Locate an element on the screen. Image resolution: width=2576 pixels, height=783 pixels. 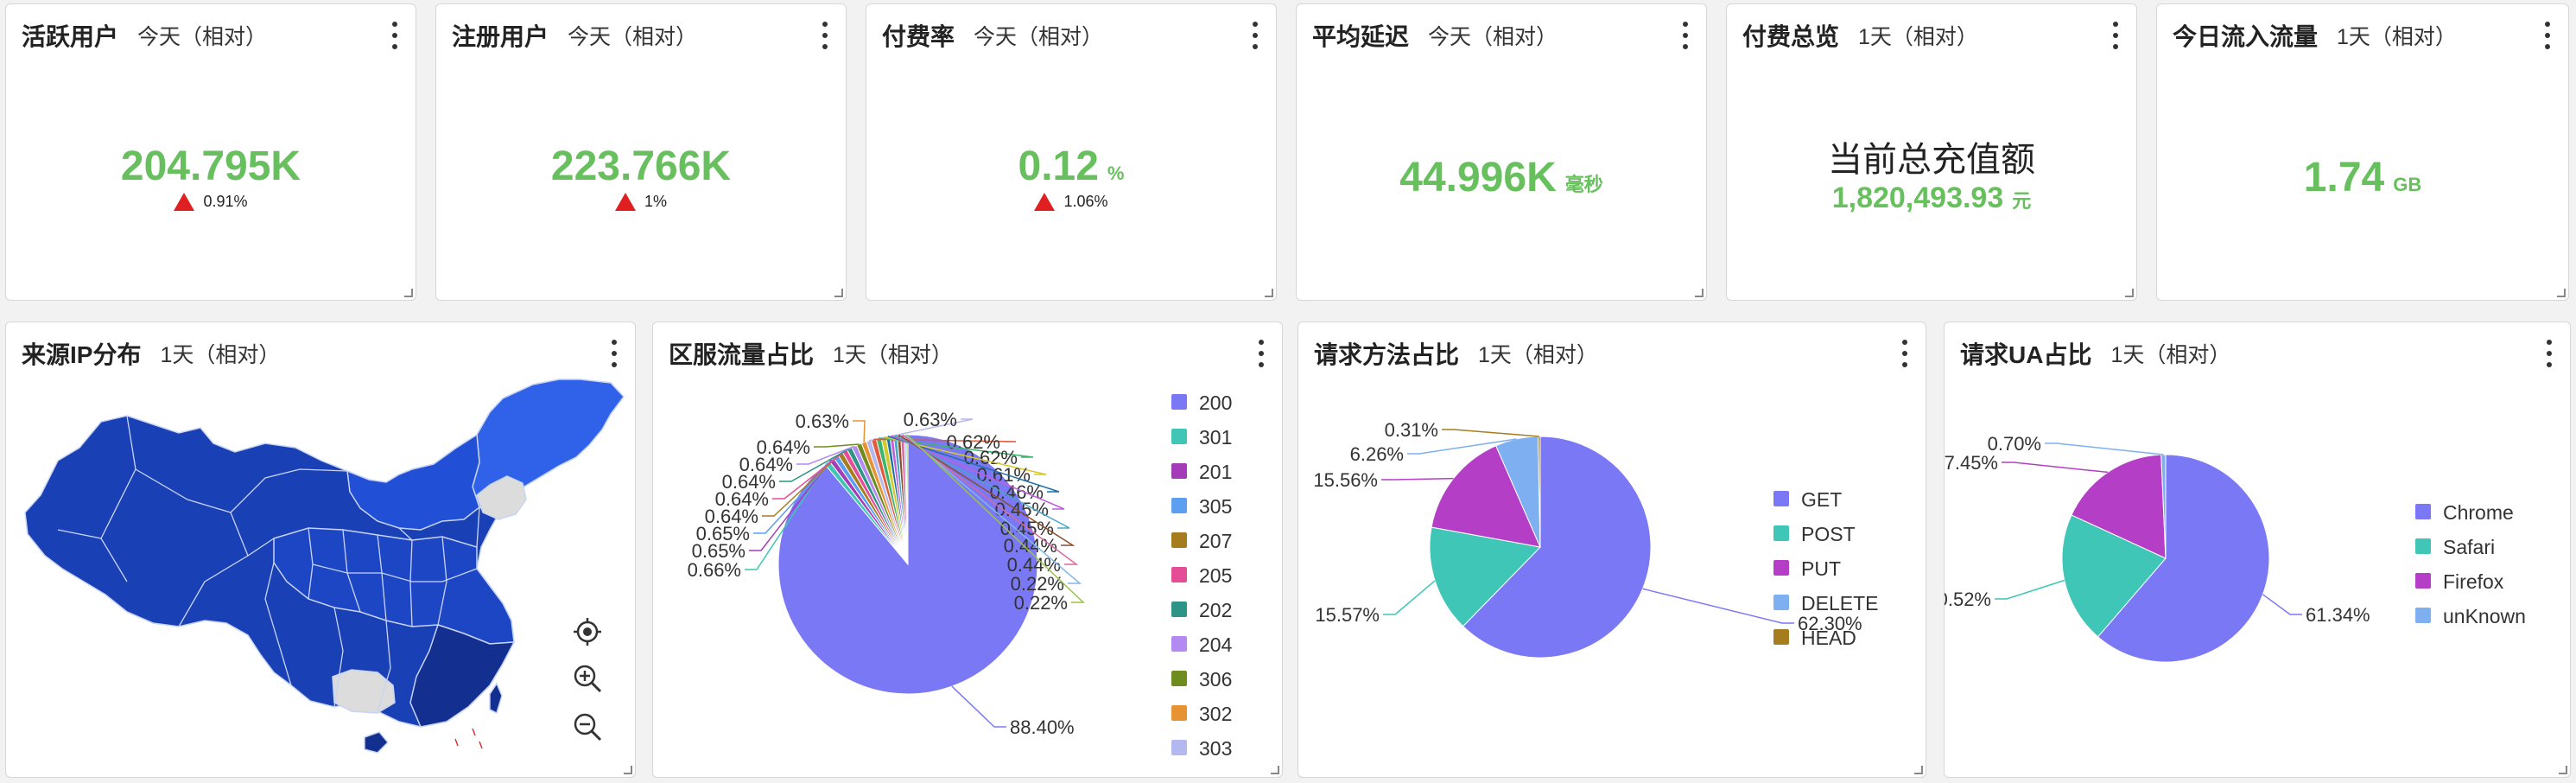
legend-label: DELETE is located at coordinates (1840, 603).